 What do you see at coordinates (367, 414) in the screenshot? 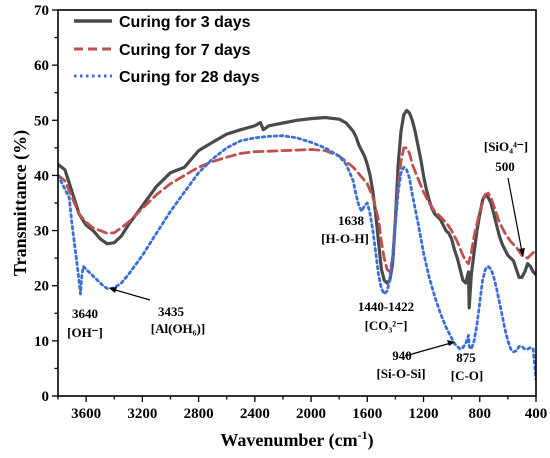
I see `x-tick-label: 1600` at bounding box center [367, 414].